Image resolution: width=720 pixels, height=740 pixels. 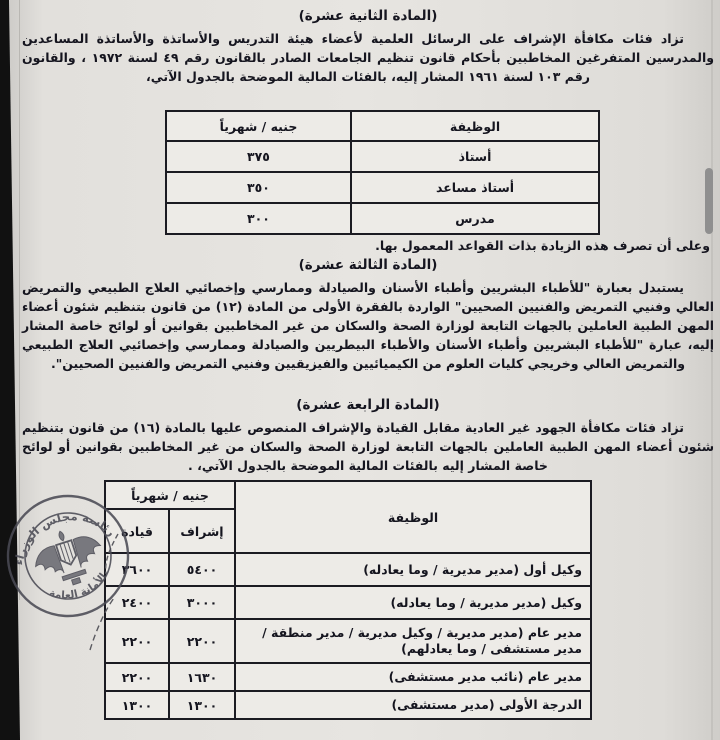 What do you see at coordinates (137, 705) in the screenshot?
I see `cell-leadership: ١٣٠٠` at bounding box center [137, 705].